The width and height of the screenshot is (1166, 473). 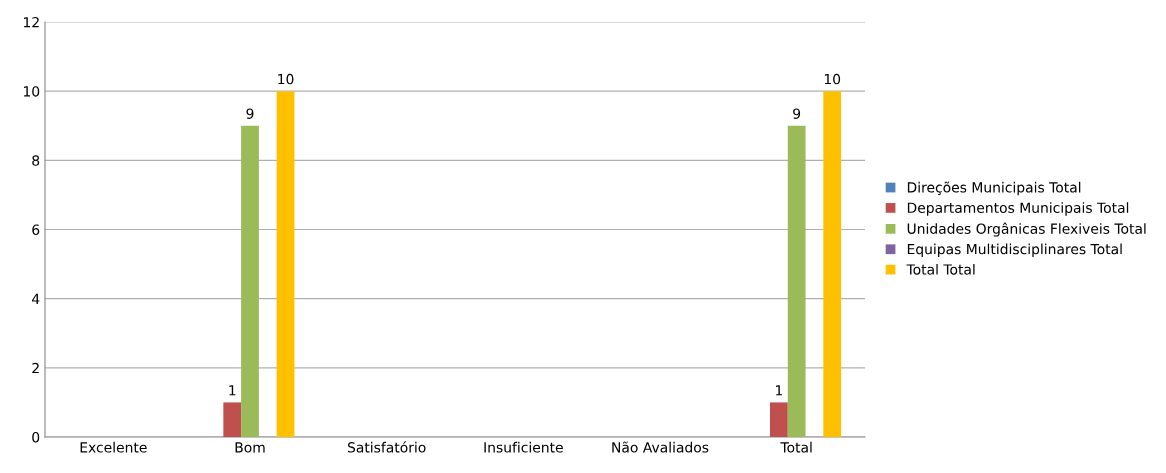 I want to click on y-tick-label: 12, so click(x=31, y=22).